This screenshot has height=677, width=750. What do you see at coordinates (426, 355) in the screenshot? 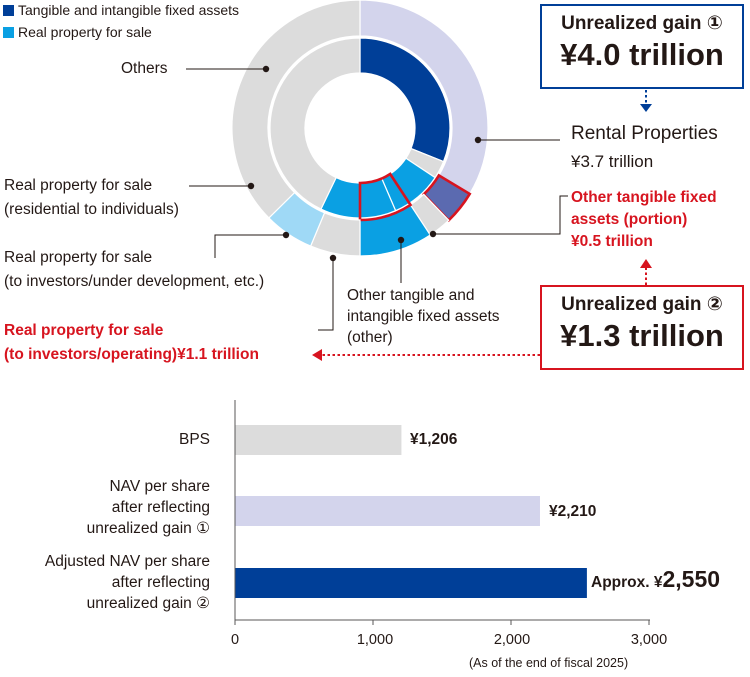
I see `arrow-gain2-left` at bounding box center [426, 355].